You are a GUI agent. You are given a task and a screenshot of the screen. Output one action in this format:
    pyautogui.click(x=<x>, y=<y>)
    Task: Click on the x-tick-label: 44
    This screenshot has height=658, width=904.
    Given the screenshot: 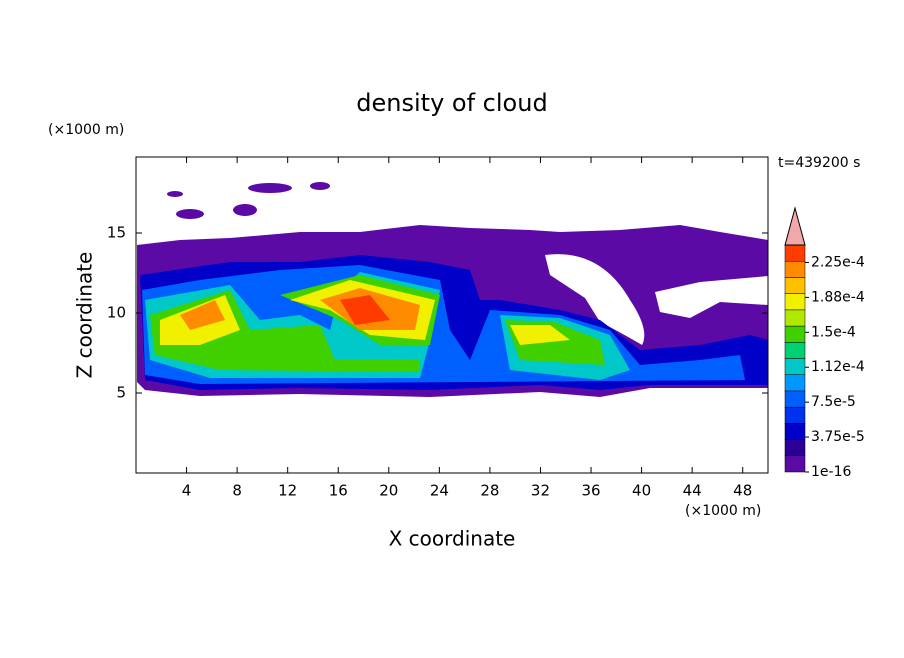 What is the action you would take?
    pyautogui.click(x=692, y=491)
    